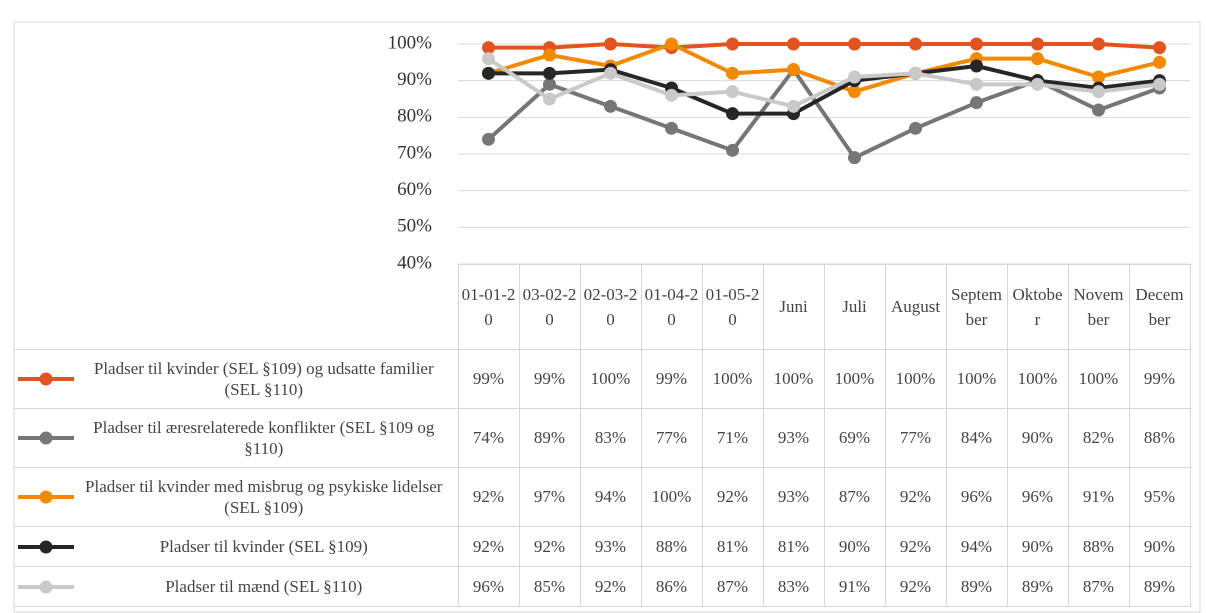  I want to click on table-value: 90%, so click(1037, 546).